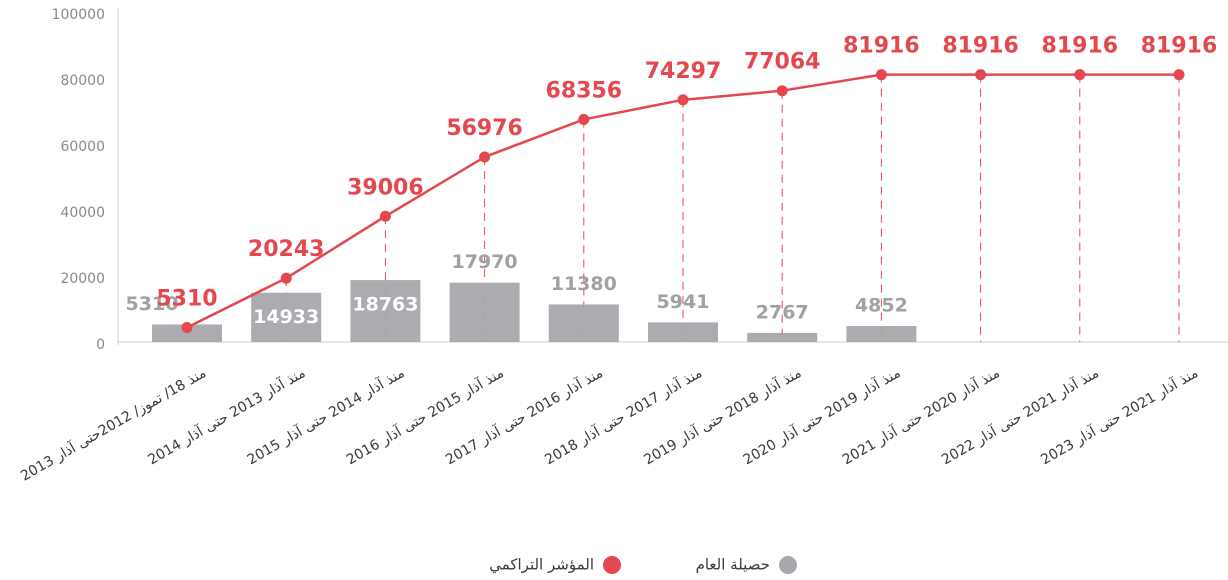 The height and width of the screenshot is (580, 1228). Describe the element at coordinates (385, 187) in the screenshot. I see `line-value-label: 39006` at that location.